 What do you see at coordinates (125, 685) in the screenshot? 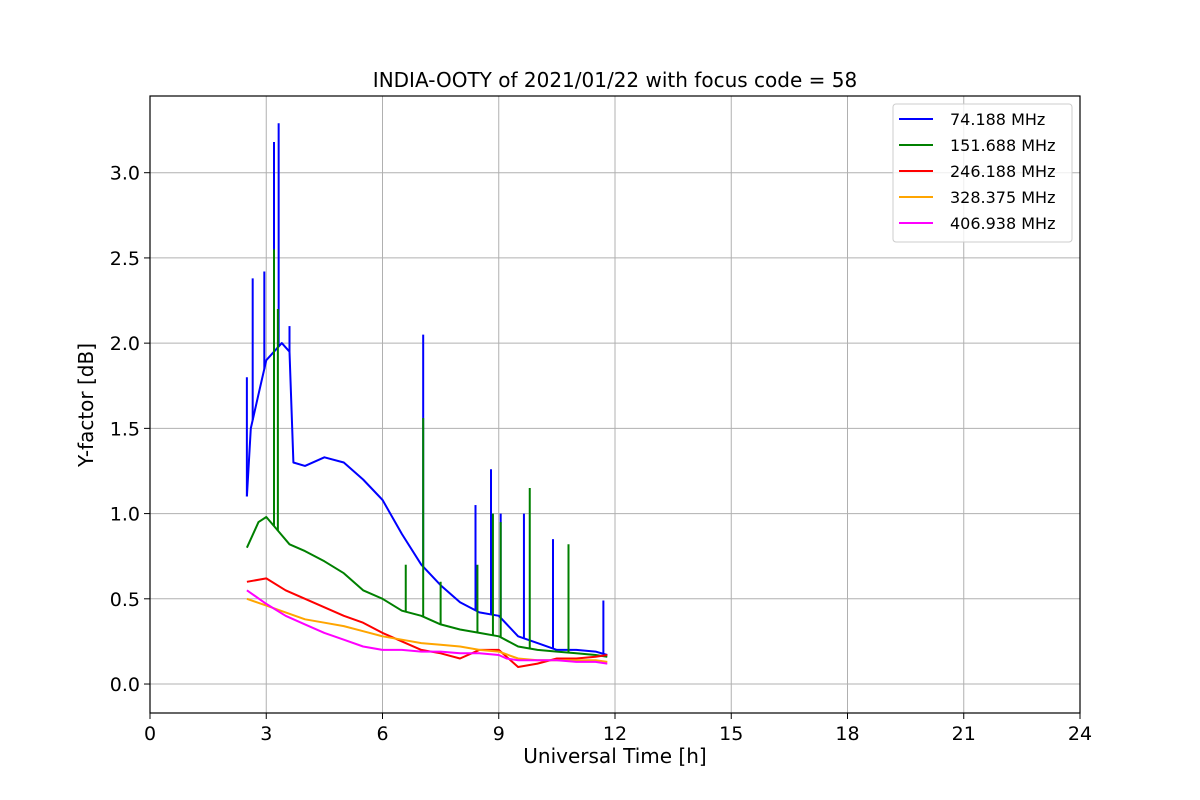
I see `y-tick-label: 0.0` at bounding box center [125, 685].